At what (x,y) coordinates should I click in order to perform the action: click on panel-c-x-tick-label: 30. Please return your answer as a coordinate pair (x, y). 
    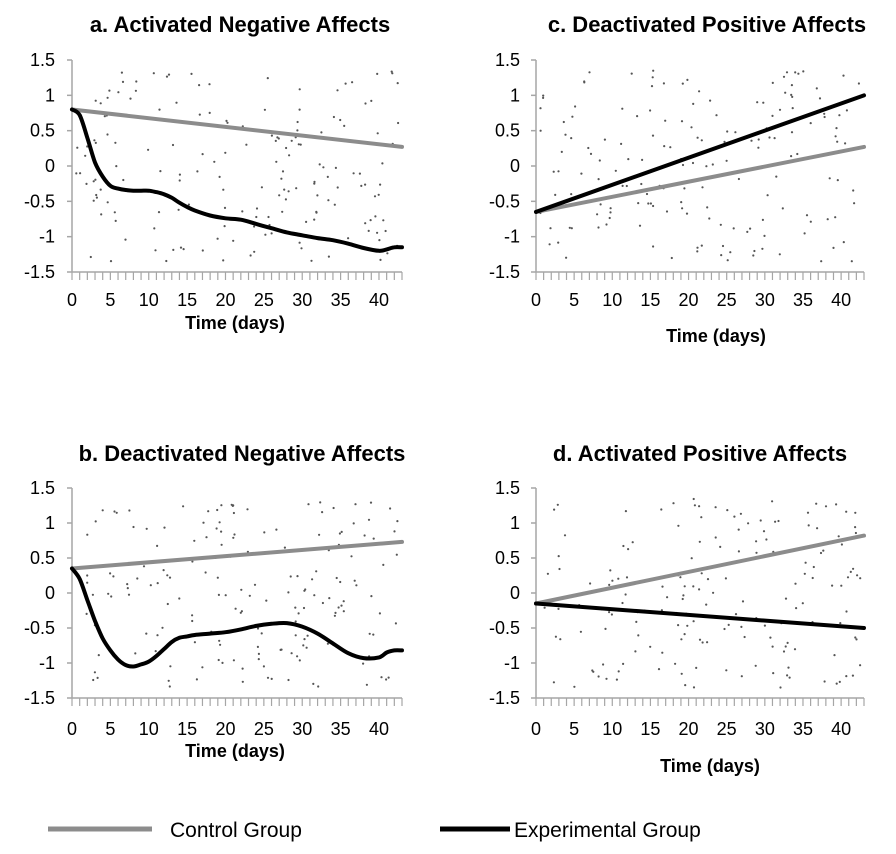
    Looking at the image, I should click on (765, 300).